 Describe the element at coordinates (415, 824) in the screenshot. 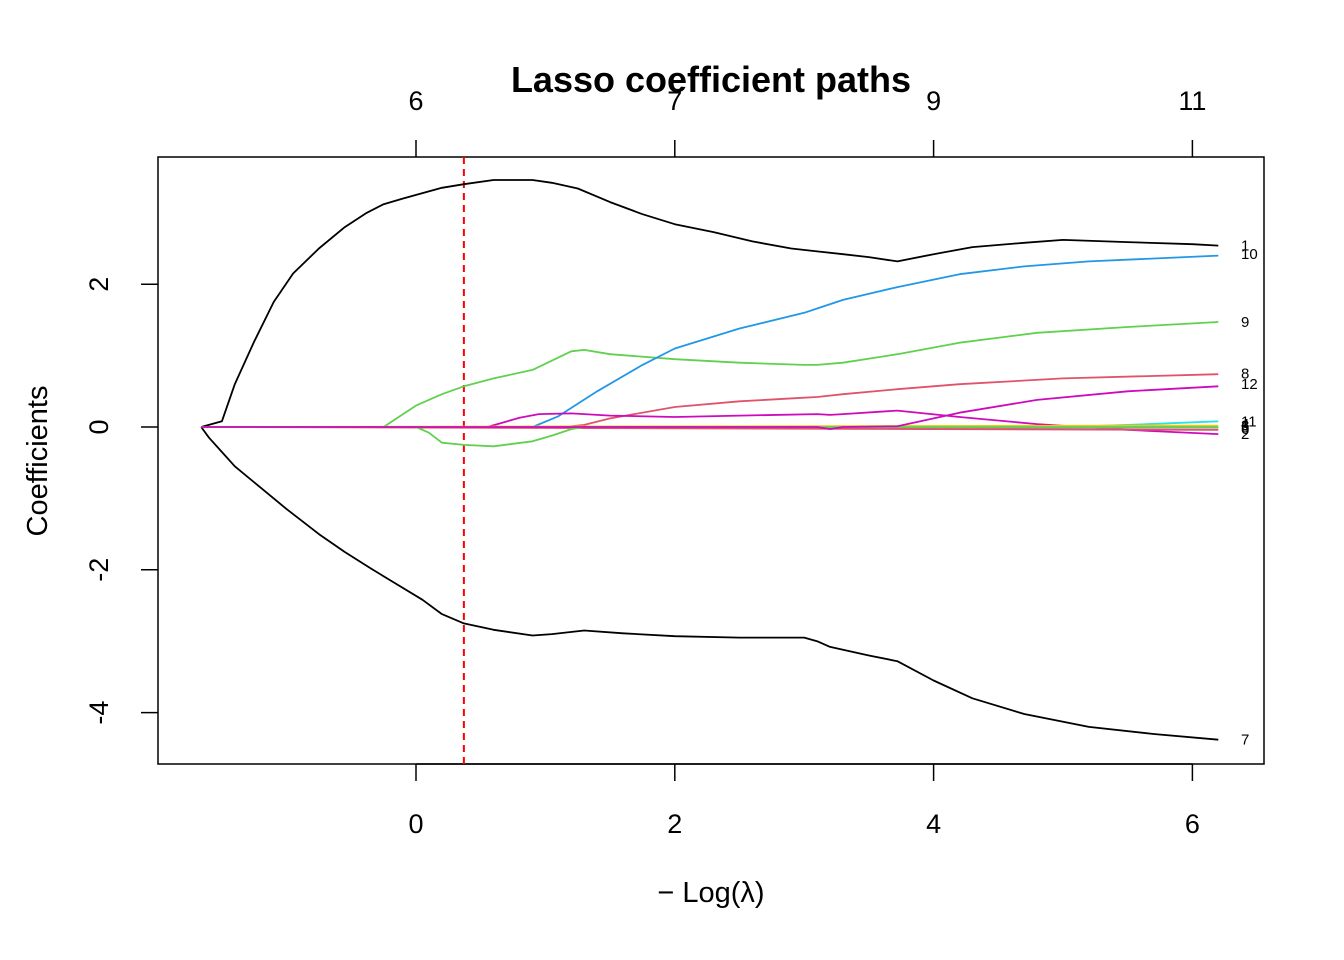

I see `x-tick-label: 0` at that location.